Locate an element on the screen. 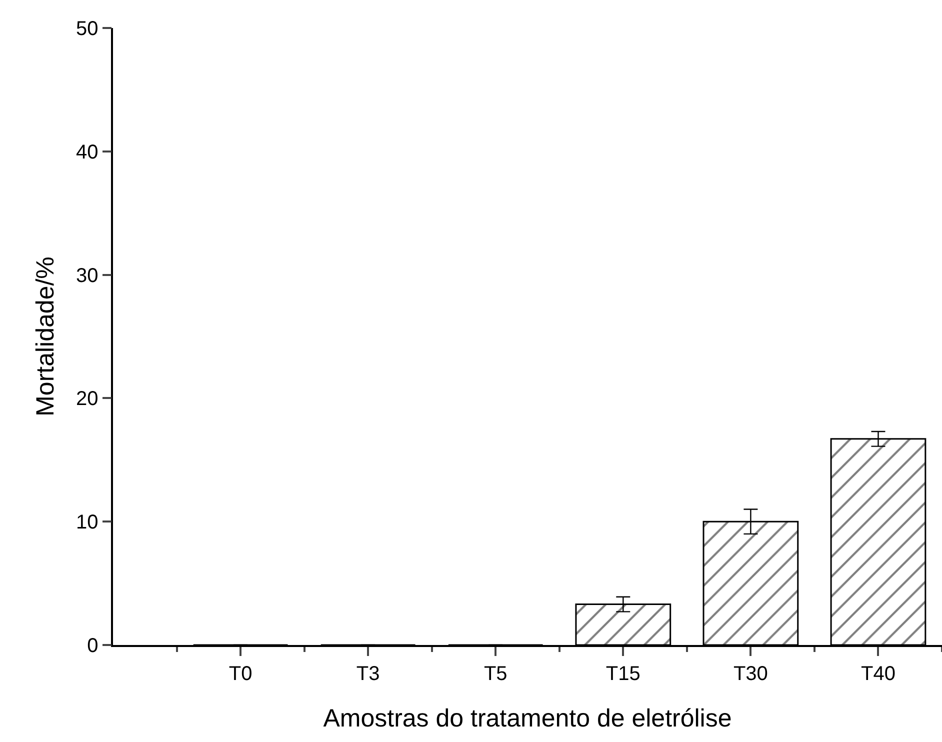 This screenshot has width=942, height=742. x-tick-label: T5 is located at coordinates (496, 673).